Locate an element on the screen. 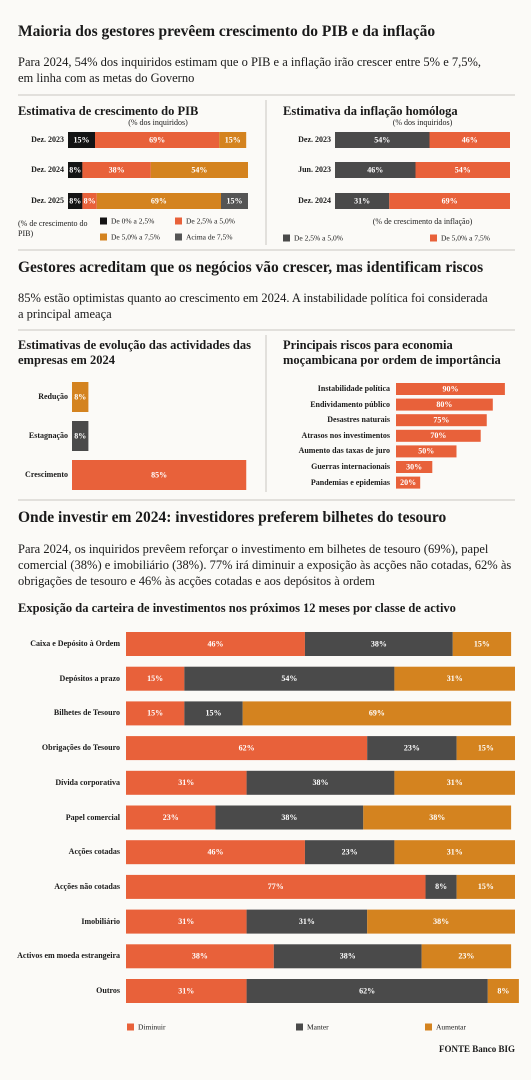 This screenshot has width=531, height=1080. data-label: 85% is located at coordinates (159, 474).